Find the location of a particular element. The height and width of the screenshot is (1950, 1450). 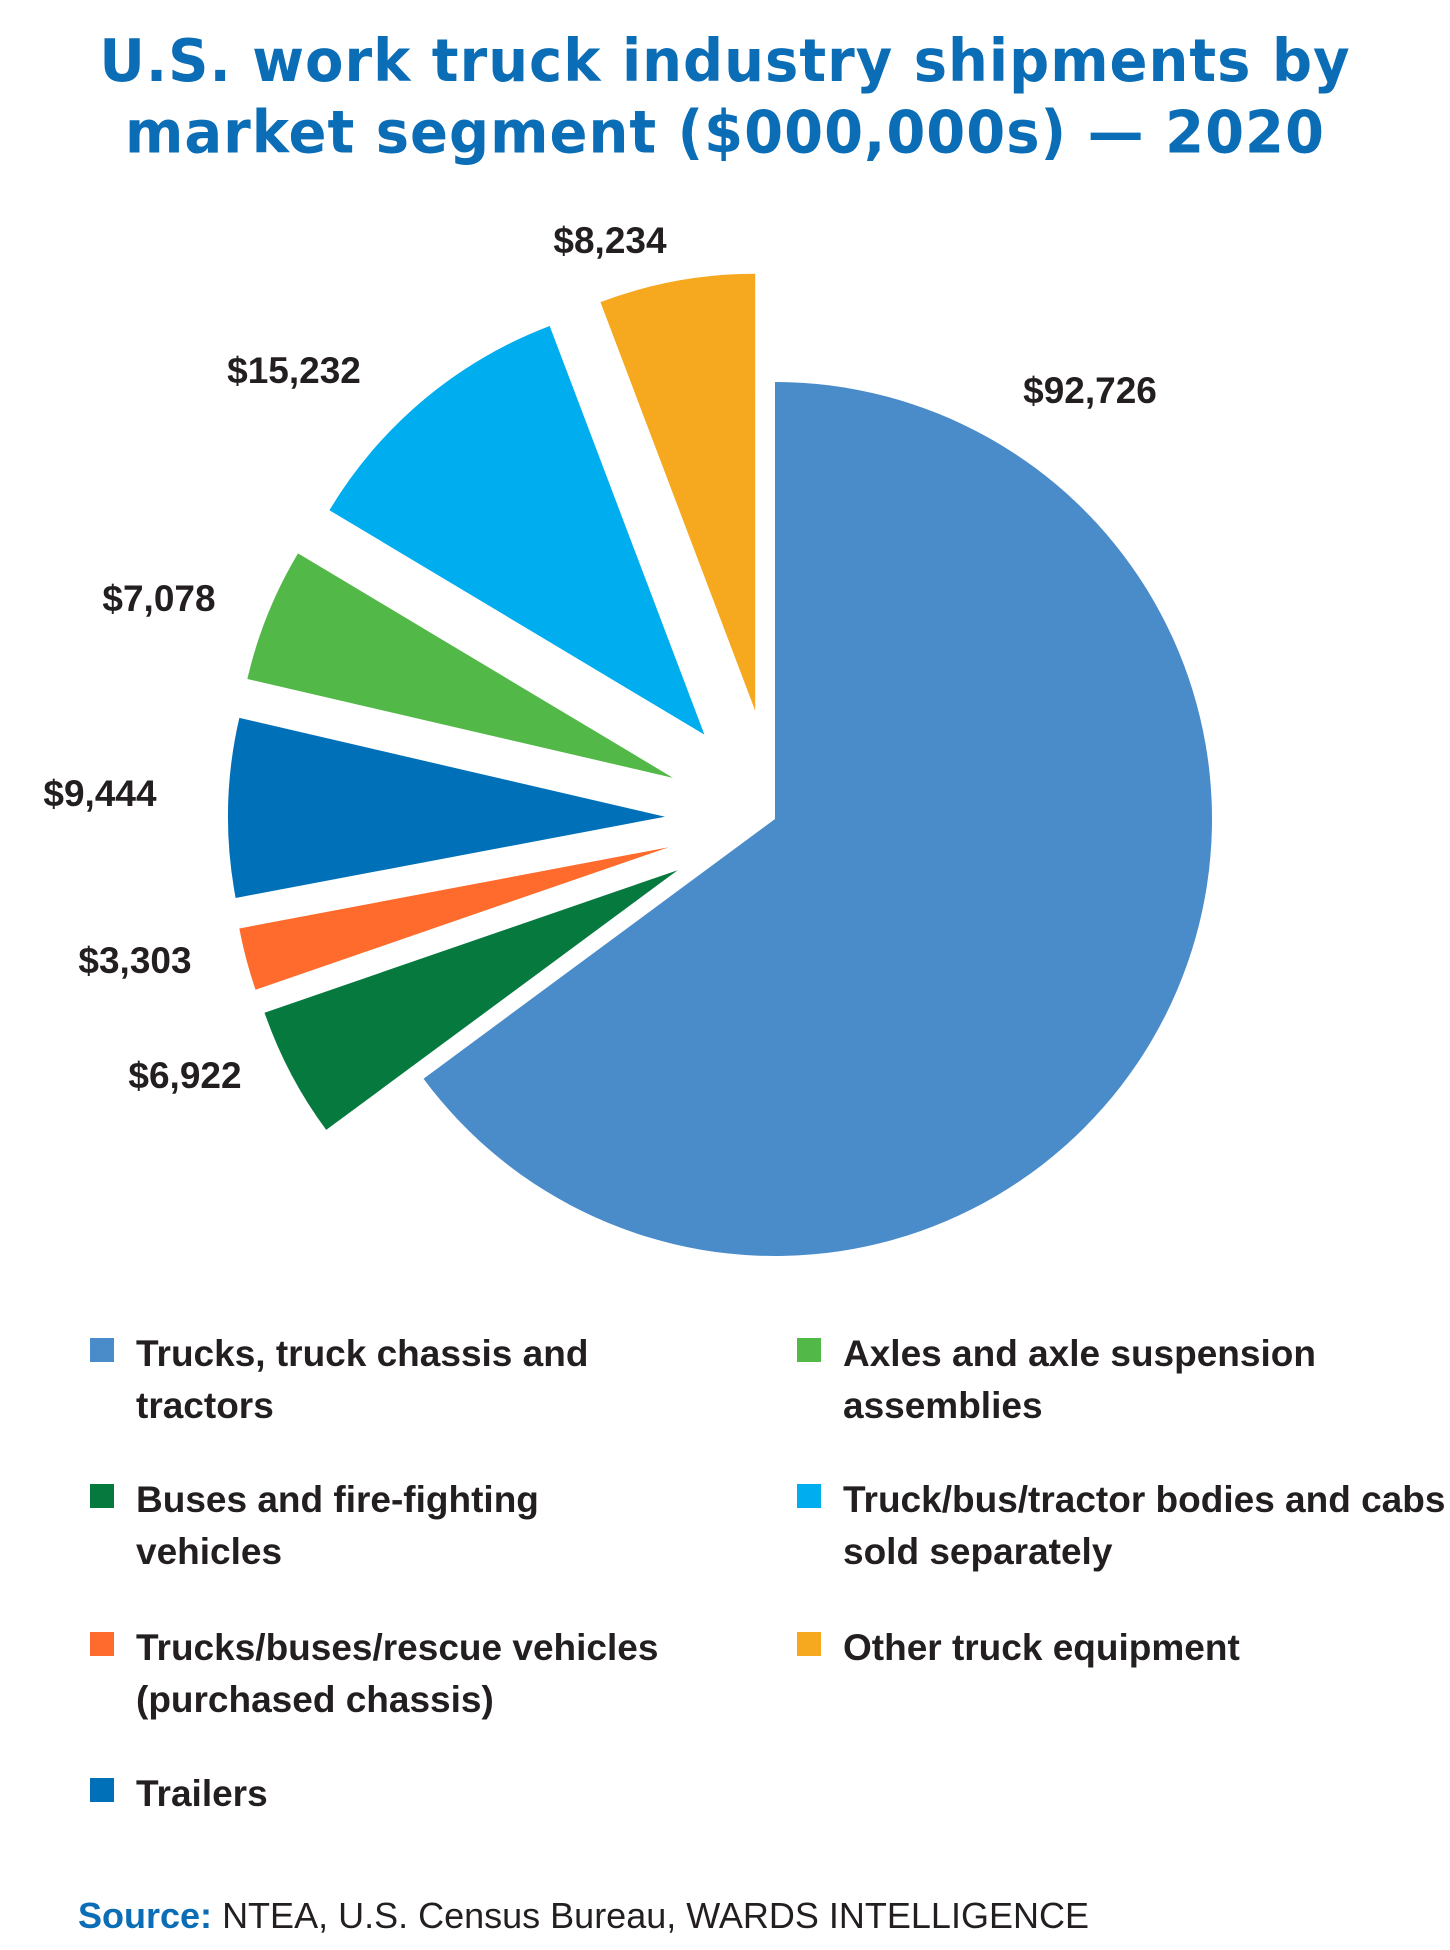

data-label-1: $6,922 is located at coordinates (184, 1075).